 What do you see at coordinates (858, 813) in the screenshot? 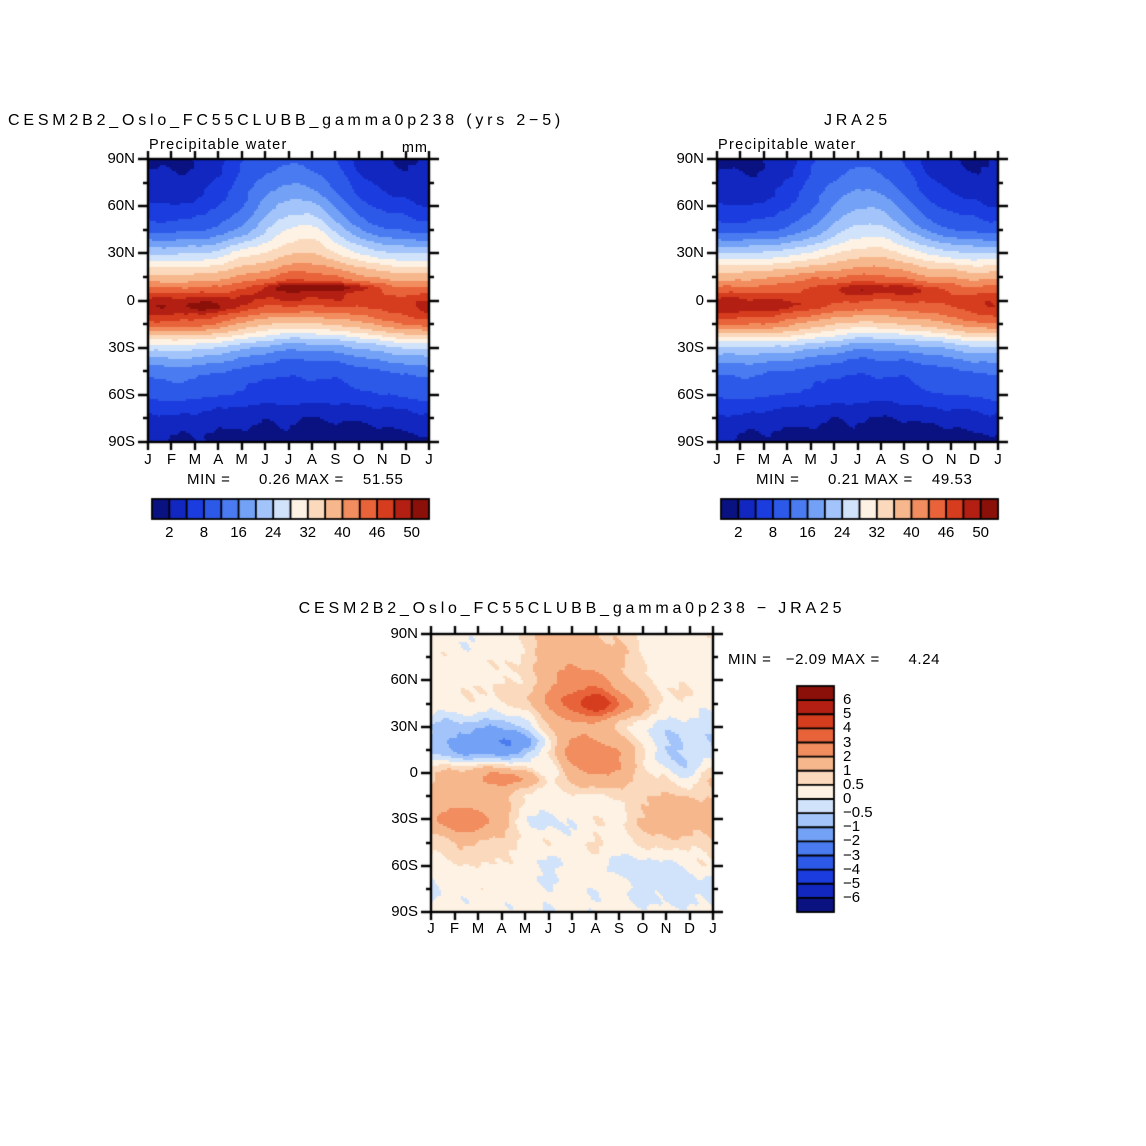
I see `colorbar-tick-label: −0.5` at bounding box center [858, 813].